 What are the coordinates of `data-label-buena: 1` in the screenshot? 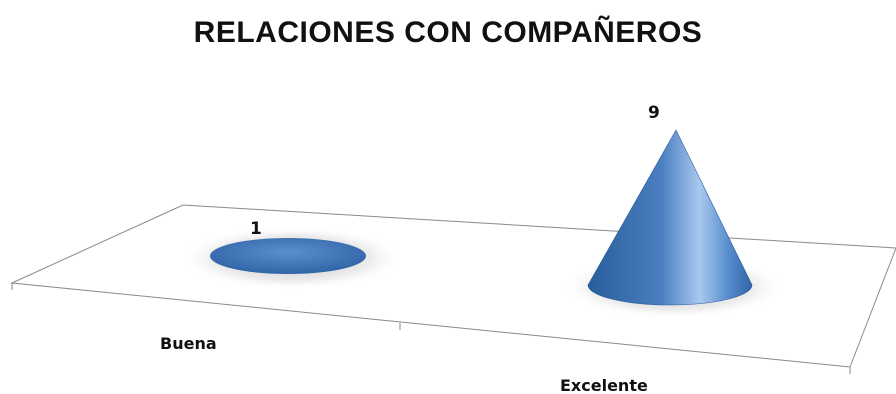 It's located at (256, 229).